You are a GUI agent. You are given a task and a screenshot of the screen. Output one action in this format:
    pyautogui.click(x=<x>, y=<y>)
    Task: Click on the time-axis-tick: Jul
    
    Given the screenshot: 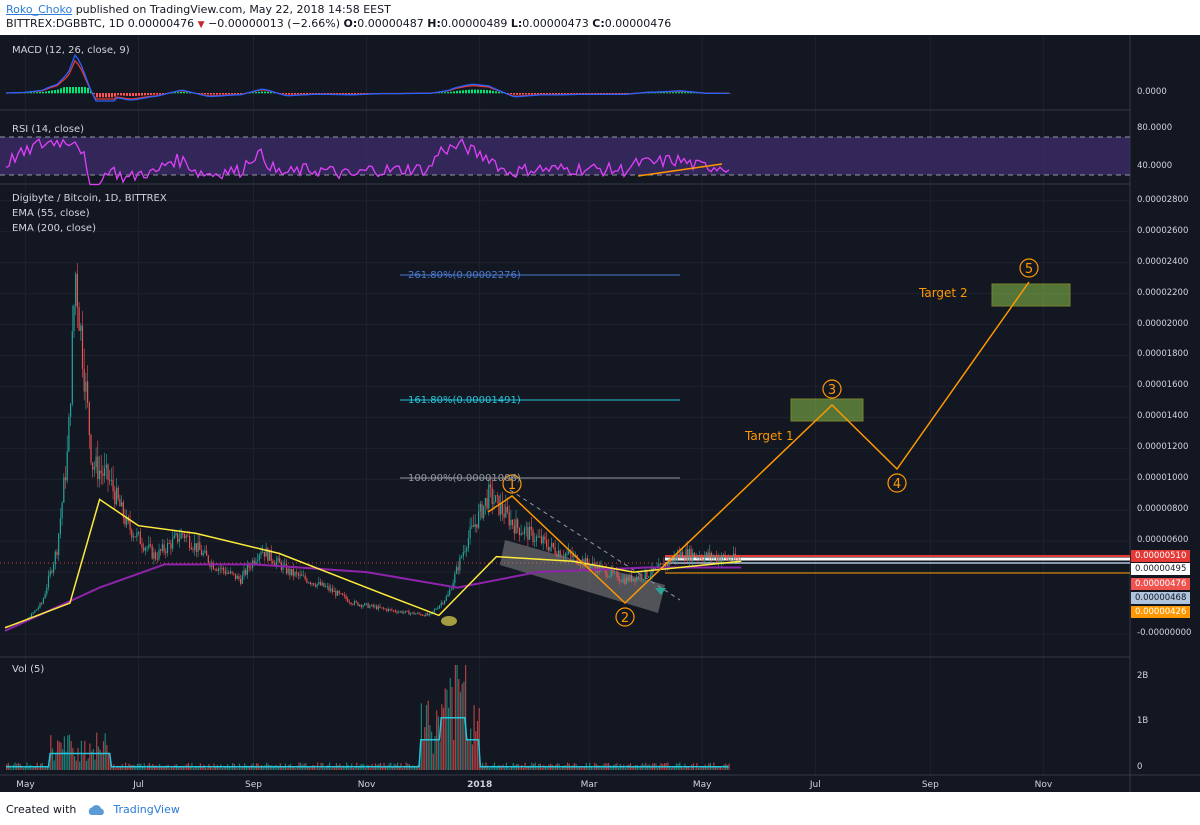 What is the action you would take?
    pyautogui.click(x=815, y=785)
    